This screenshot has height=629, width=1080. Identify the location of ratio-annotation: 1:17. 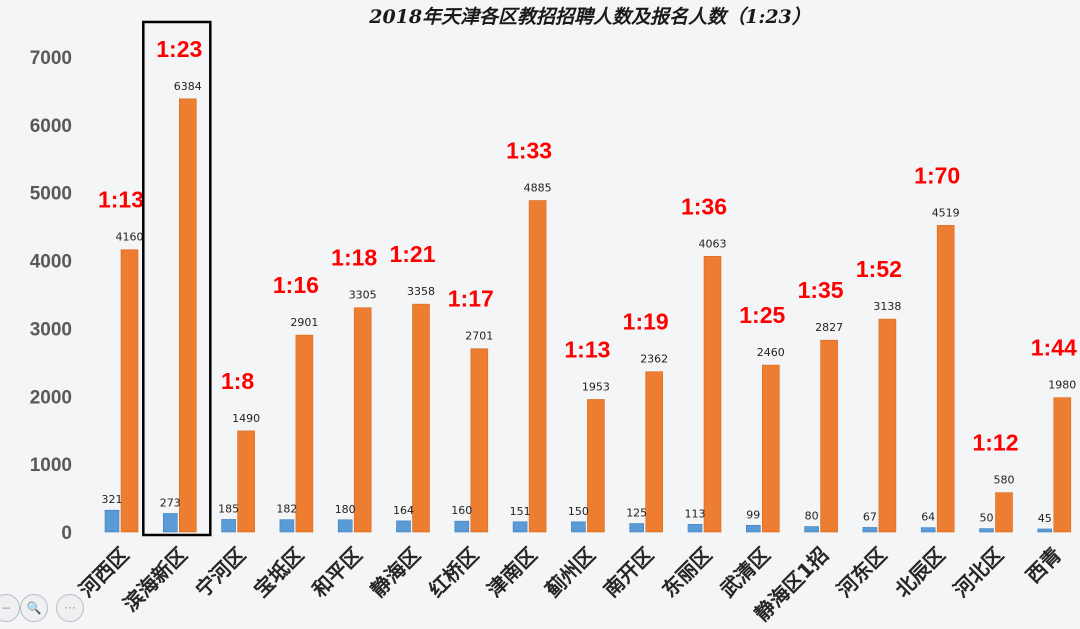
(471, 299).